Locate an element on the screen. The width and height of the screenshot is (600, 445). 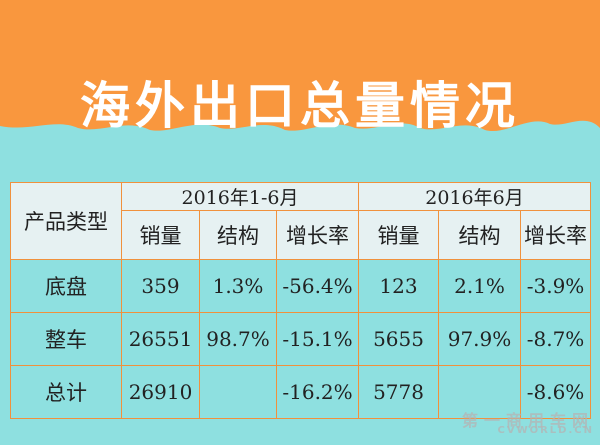
cell-sales: 5655 is located at coordinates (399, 339).